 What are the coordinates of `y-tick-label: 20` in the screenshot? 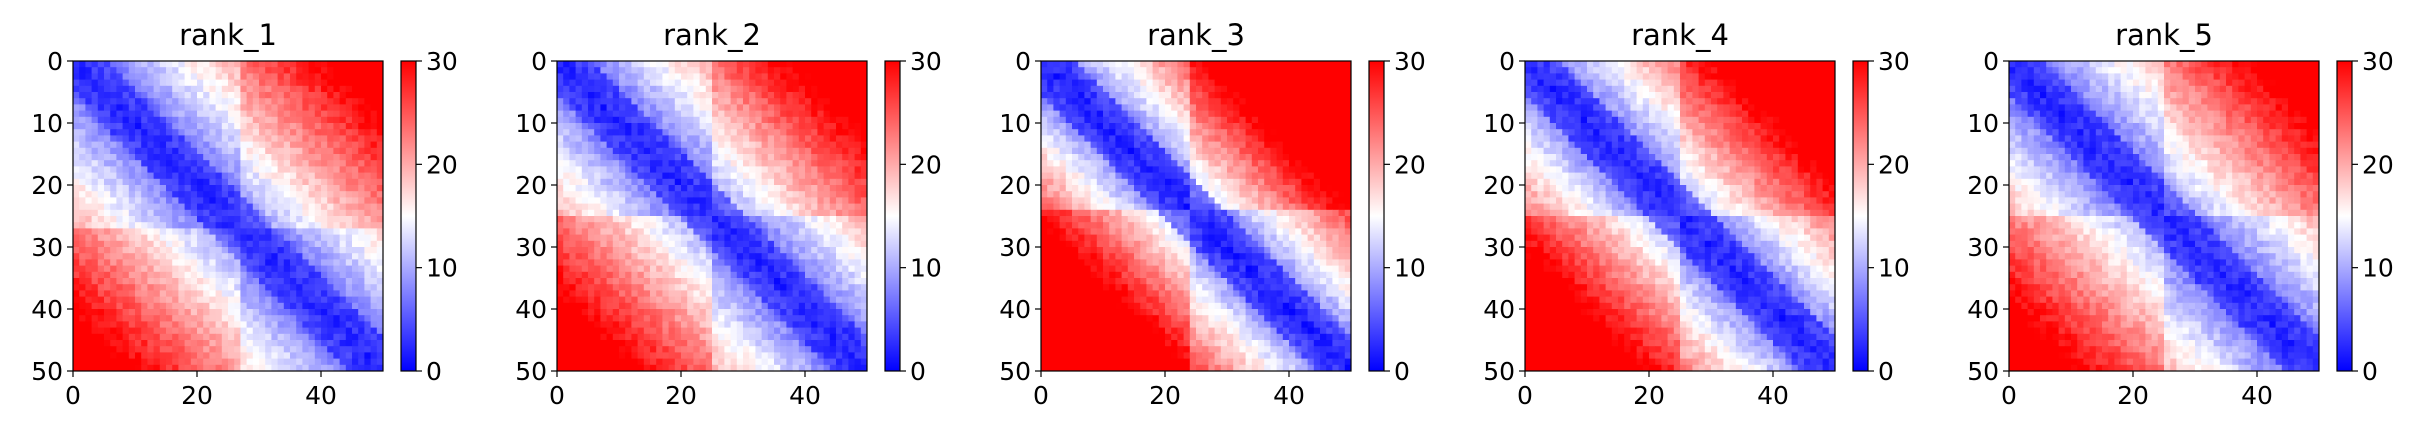 It's located at (47, 185).